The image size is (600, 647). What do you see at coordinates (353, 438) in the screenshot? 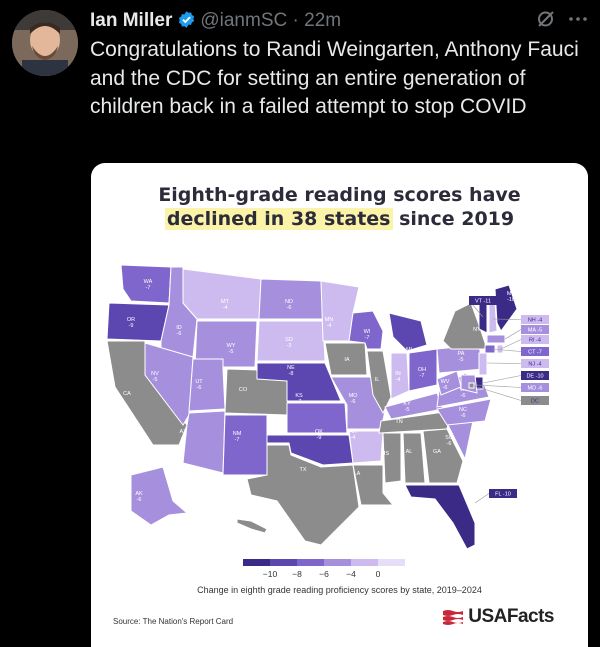
I see `state-value-ar: -4` at bounding box center [353, 438].